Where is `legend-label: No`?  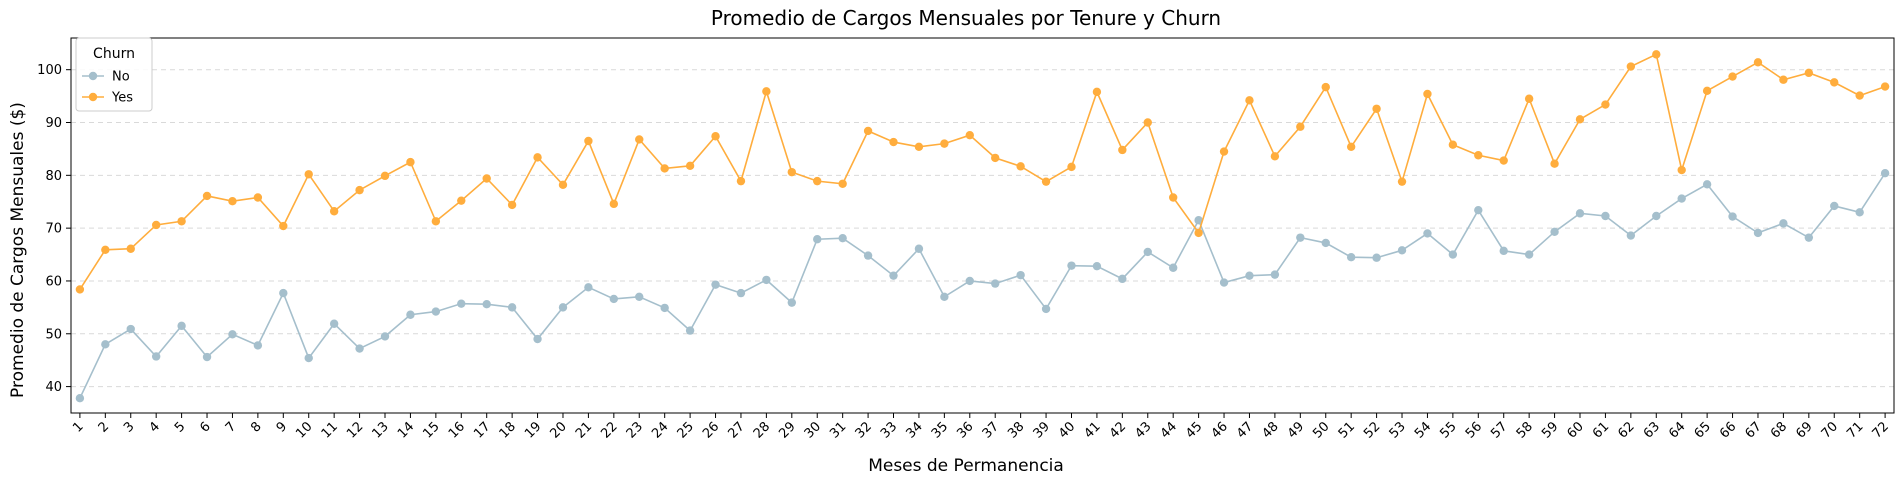
legend-label: No is located at coordinates (121, 77).